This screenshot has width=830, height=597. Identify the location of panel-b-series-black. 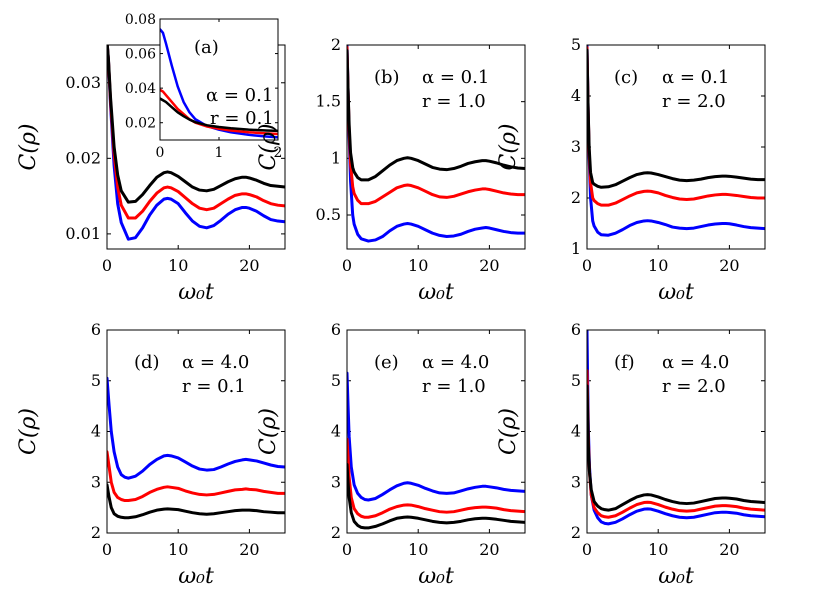
(436, 115).